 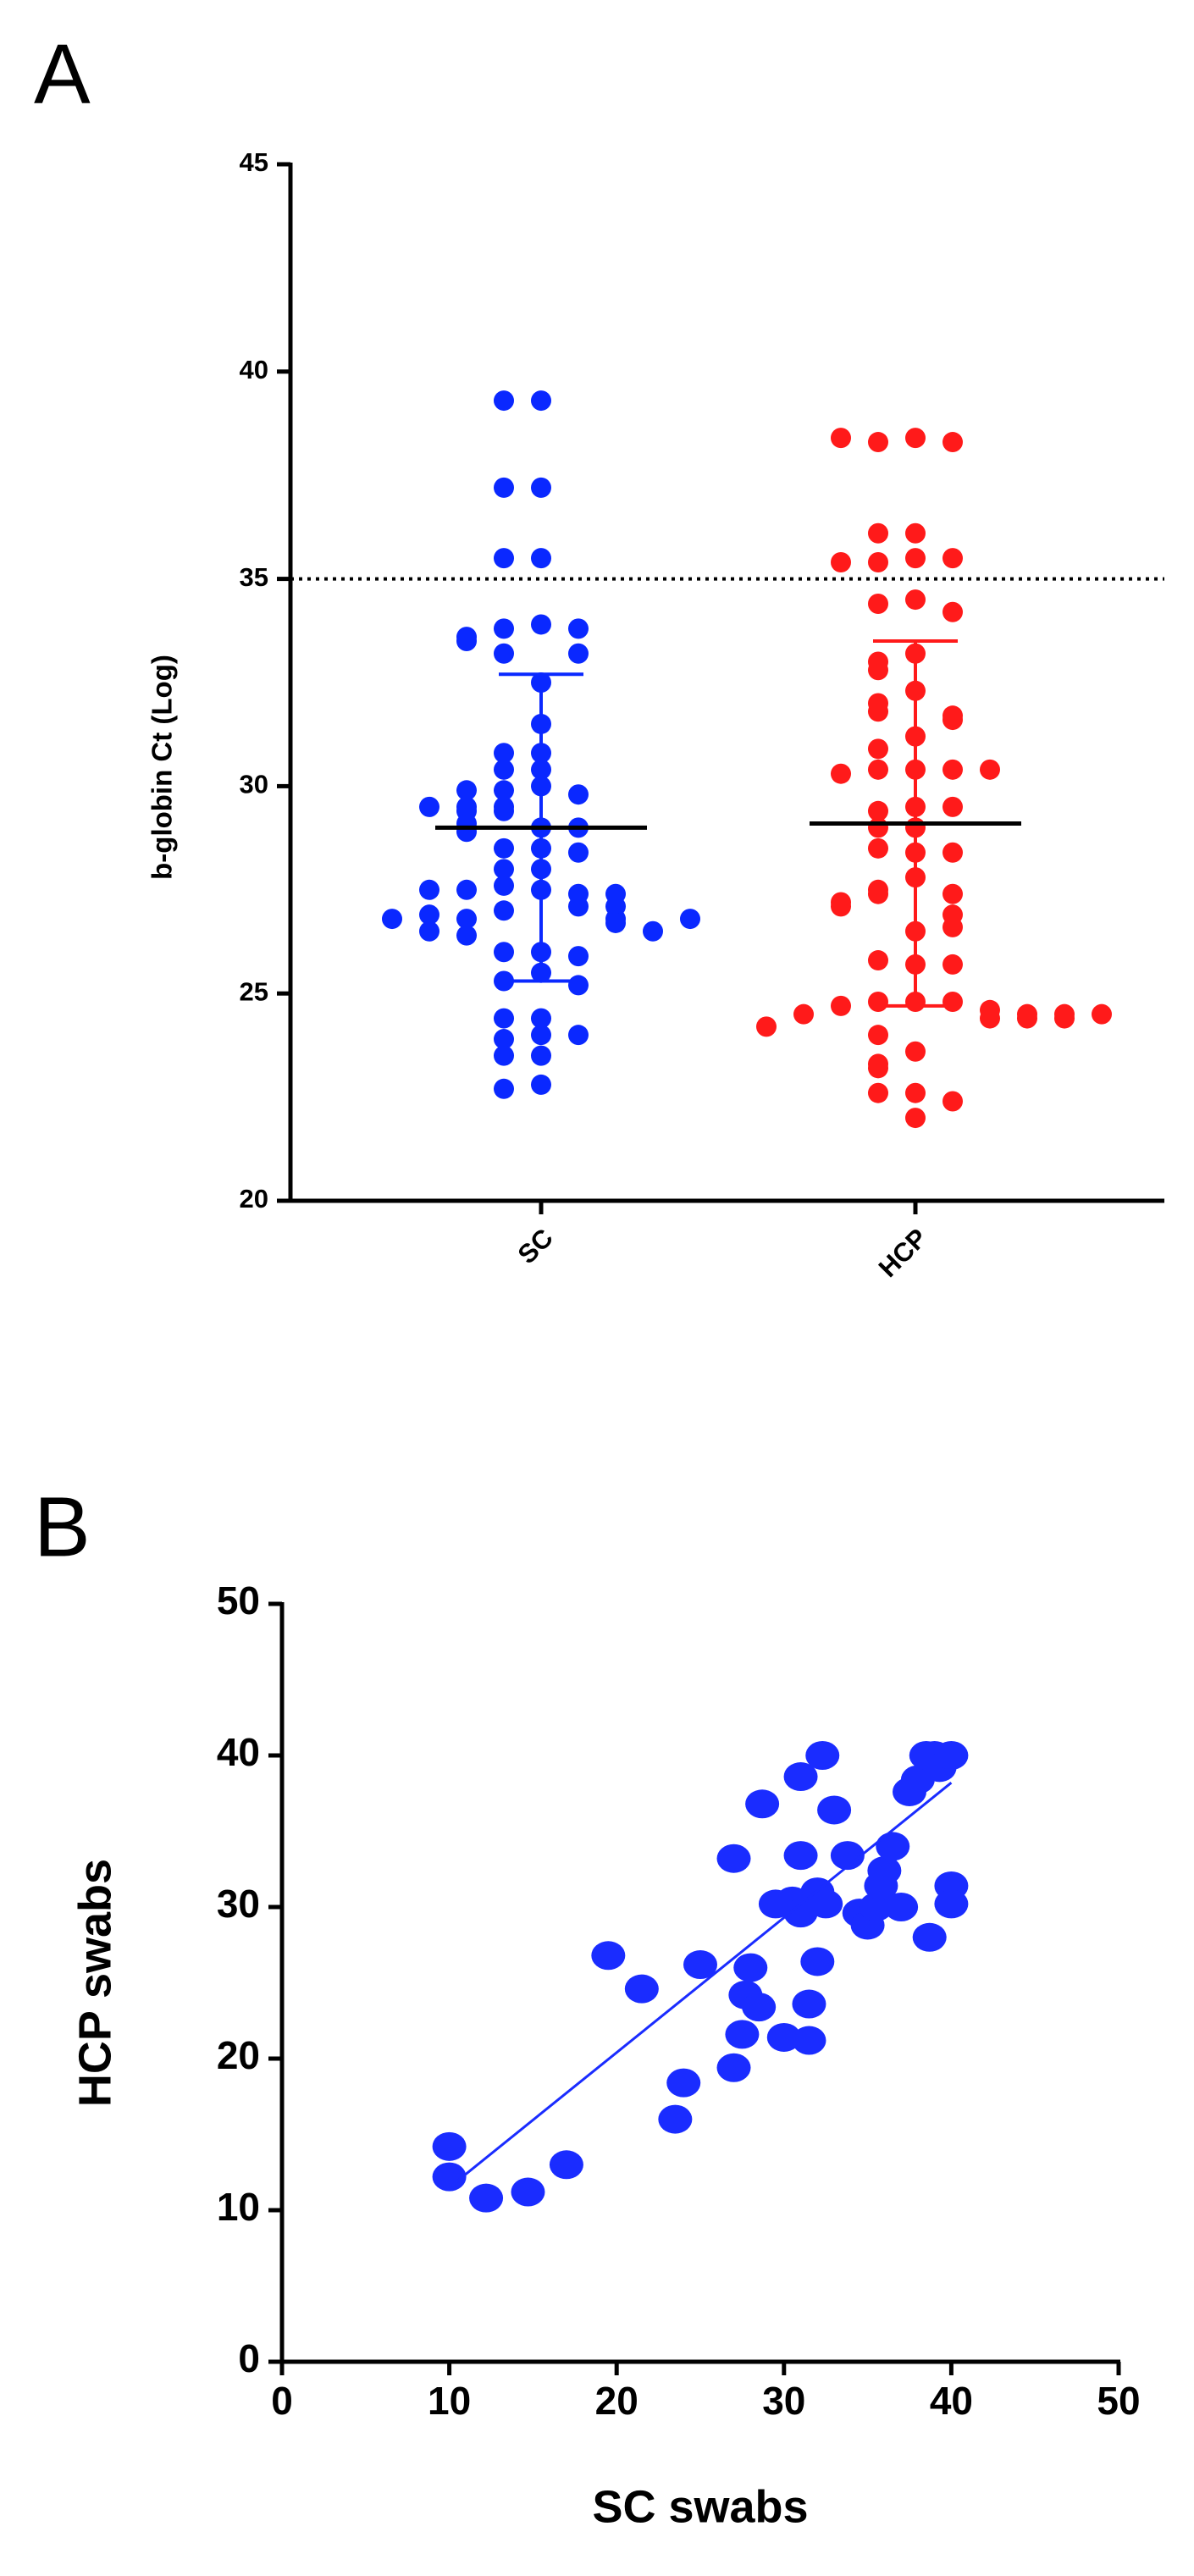 I want to click on x-tick-label: 40, so click(x=951, y=2401).